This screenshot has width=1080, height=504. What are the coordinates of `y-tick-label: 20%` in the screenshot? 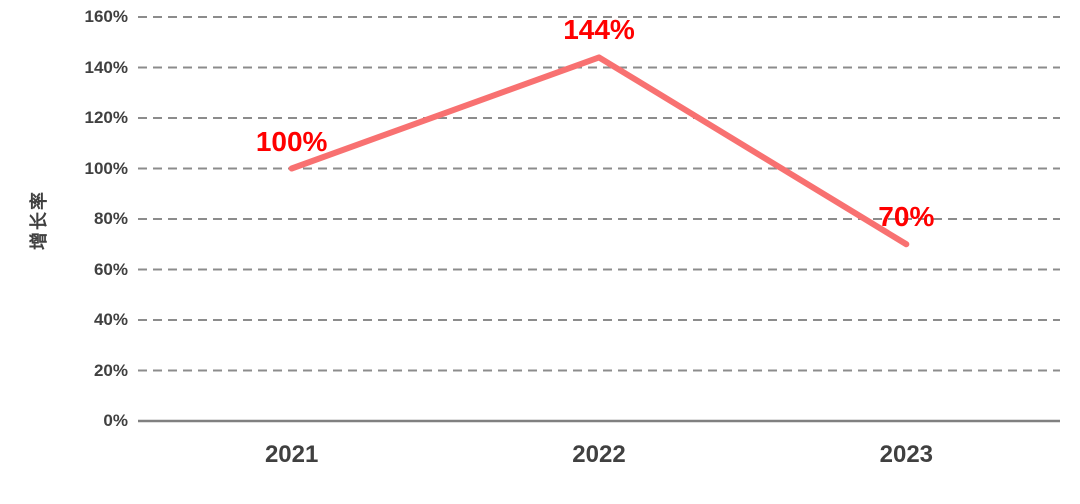 It's located at (110, 370).